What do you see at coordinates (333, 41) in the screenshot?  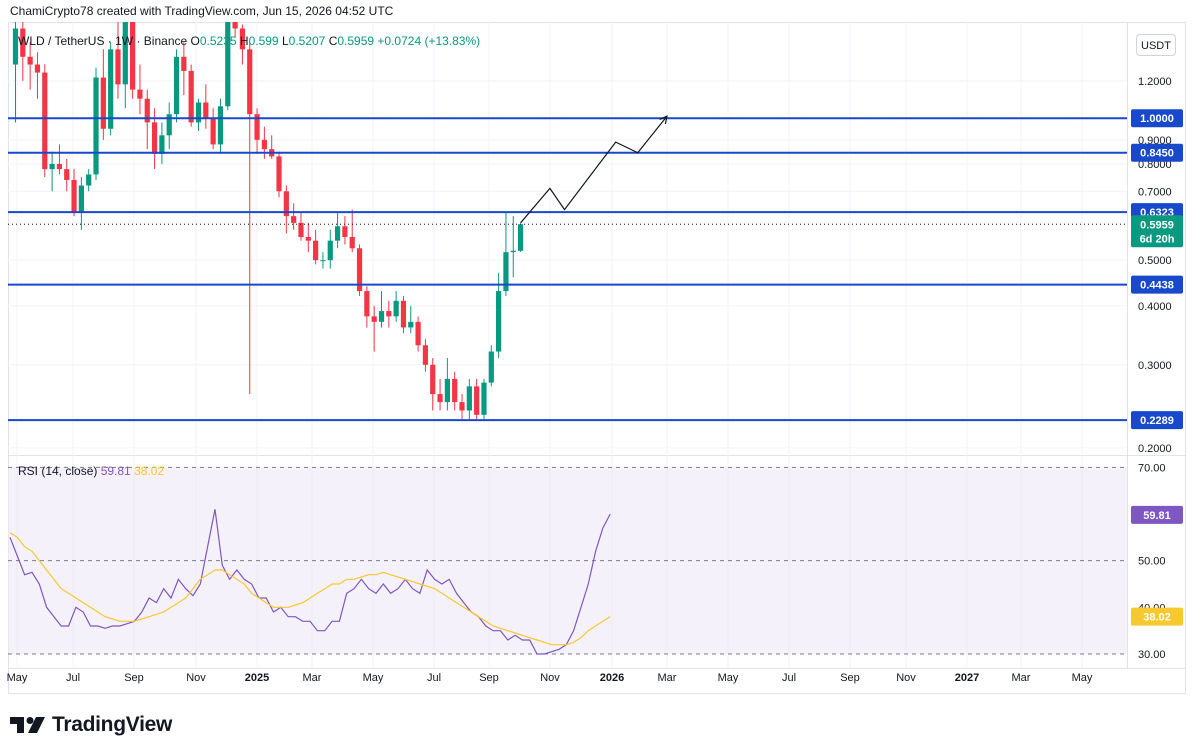 I see `close-label: C` at bounding box center [333, 41].